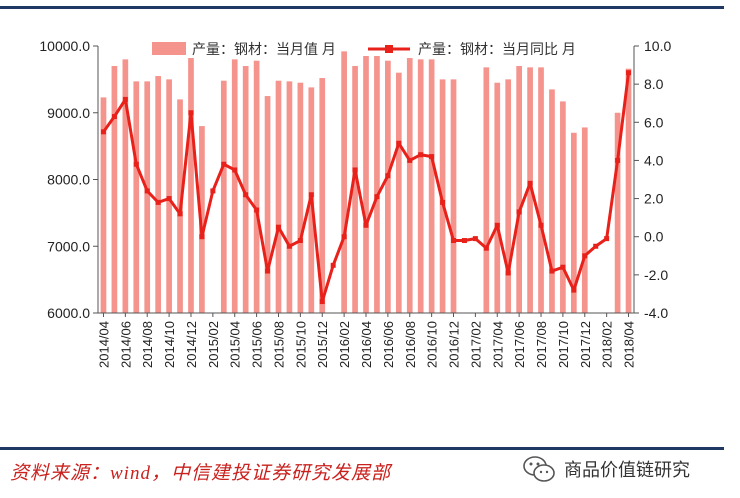 Image resolution: width=740 pixels, height=498 pixels. What do you see at coordinates (585, 344) in the screenshot?
I see `x-tick-label: 2017/12` at bounding box center [585, 344].